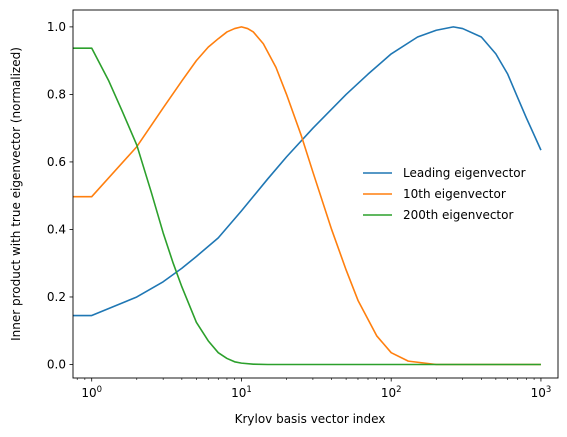  What do you see at coordinates (56, 27) in the screenshot?
I see `y-tick-label: 1.0` at bounding box center [56, 27].